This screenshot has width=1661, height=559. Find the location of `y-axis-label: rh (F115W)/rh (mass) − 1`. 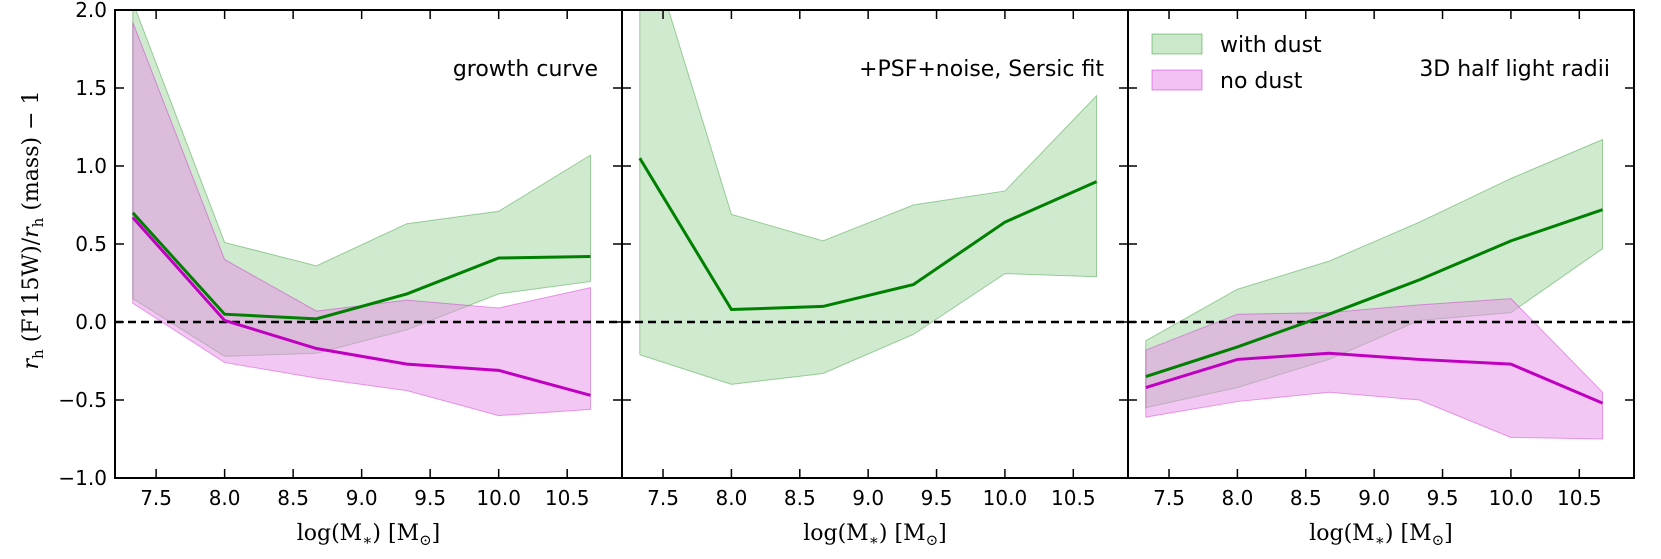

y-axis-label: rh (F115W)/rh (mass) − 1 is located at coordinates (33, 230).